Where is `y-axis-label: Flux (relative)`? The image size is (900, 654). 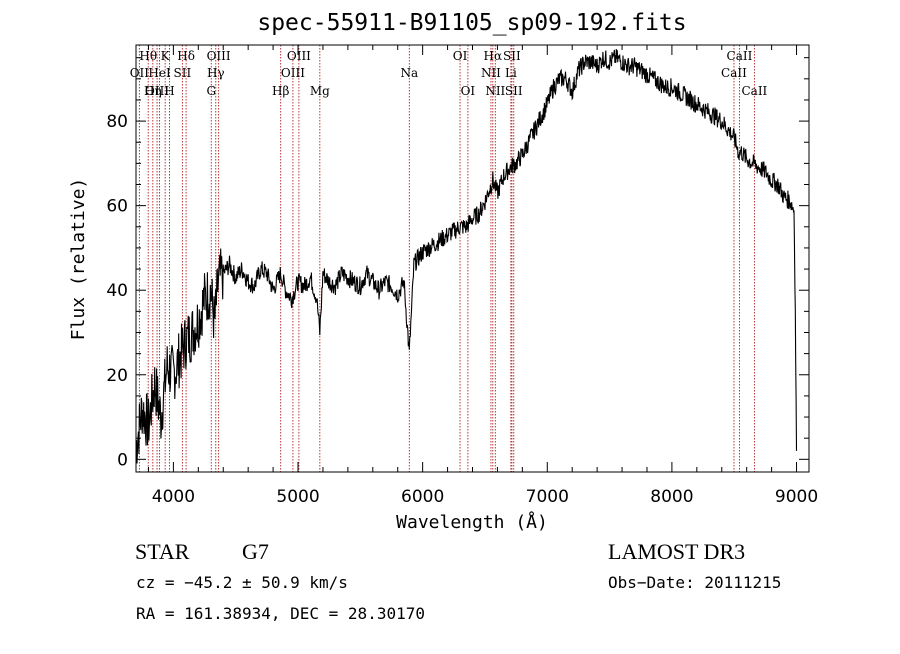
y-axis-label: Flux (relative) is located at coordinates (78, 259).